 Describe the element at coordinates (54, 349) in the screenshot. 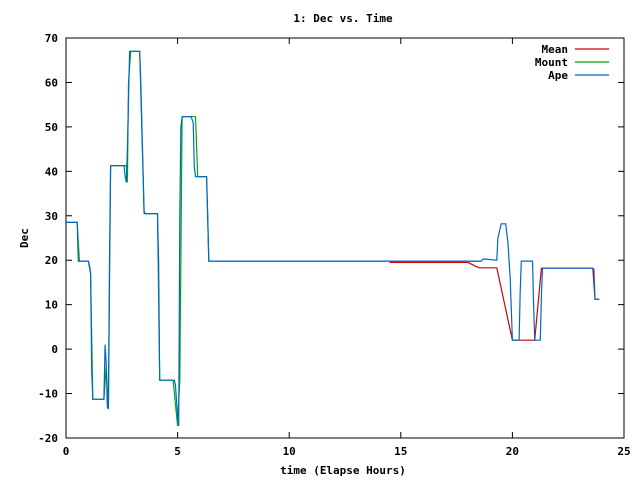

I see `y-tick-label: 0` at that location.